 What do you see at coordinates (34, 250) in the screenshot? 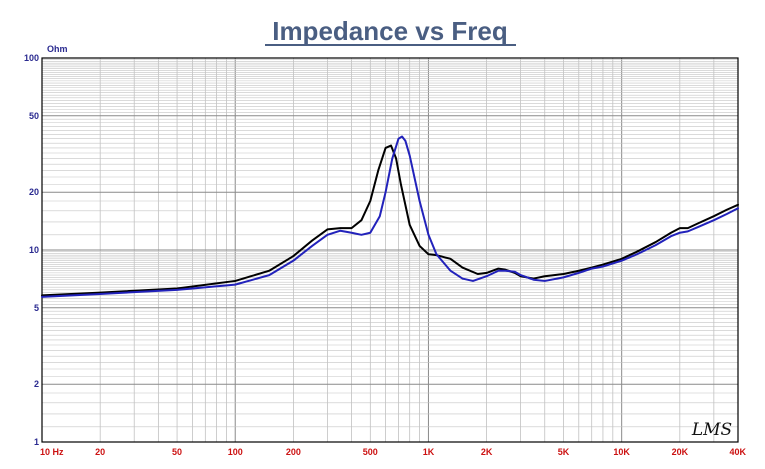
I see `y-tick-label: 10` at bounding box center [34, 250].